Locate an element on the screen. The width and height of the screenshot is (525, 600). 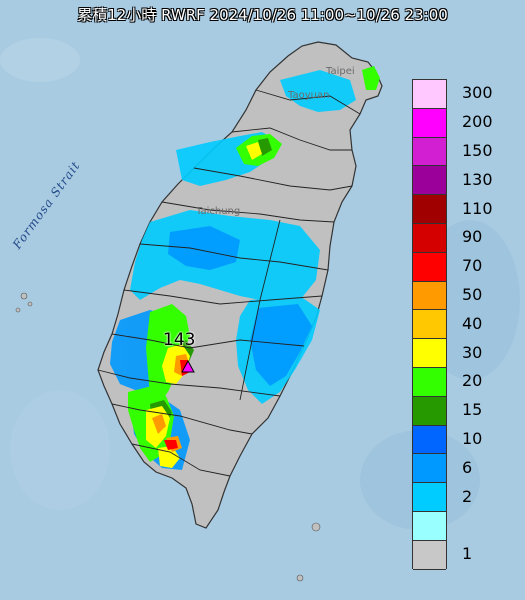
legend-label: 110 is located at coordinates (477, 208).